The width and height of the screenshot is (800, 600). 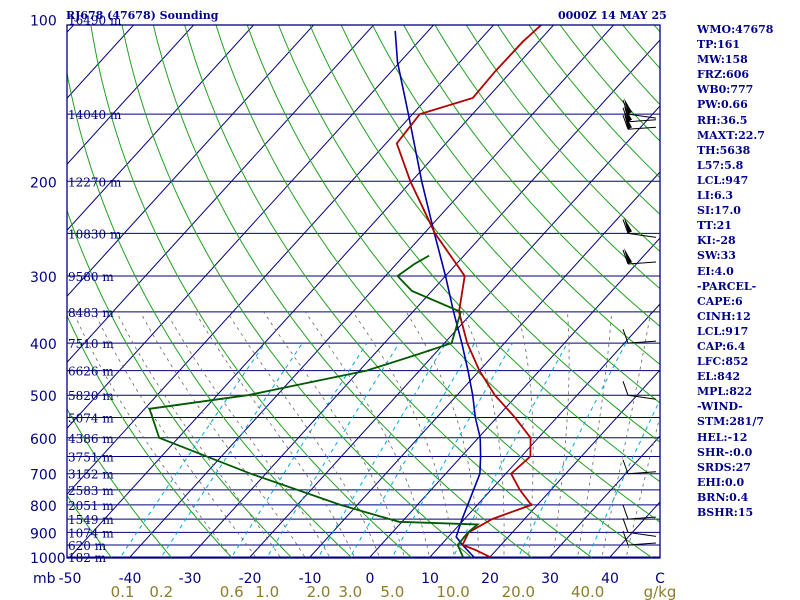 I want to click on index-item: -PARCEL-, so click(x=727, y=286).